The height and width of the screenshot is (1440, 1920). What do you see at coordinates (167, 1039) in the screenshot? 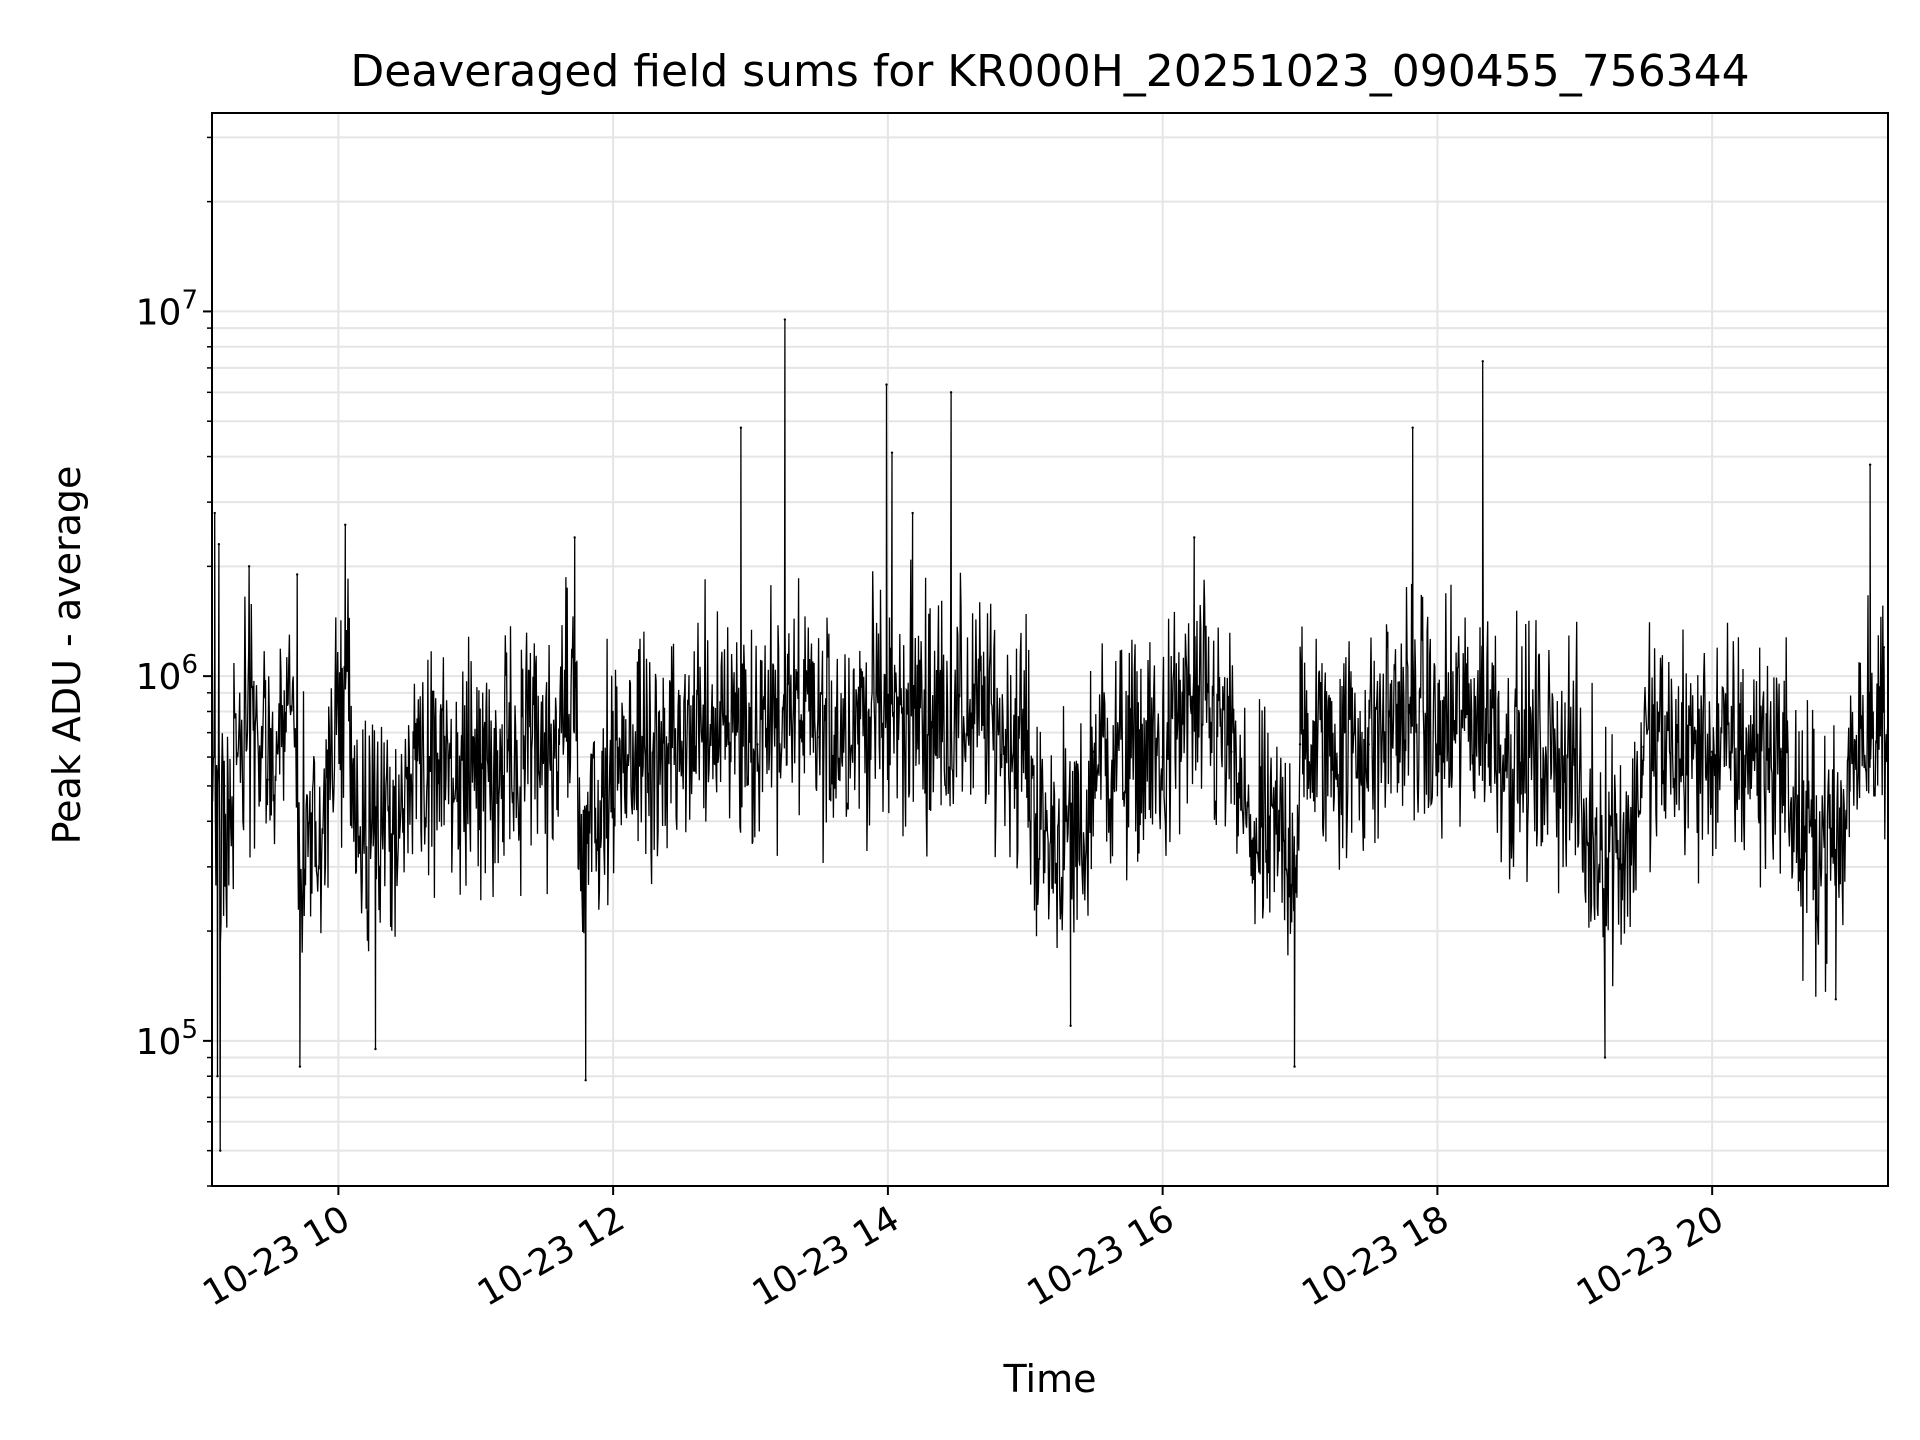
I see `y-tick-label: 10⁵` at bounding box center [167, 1039].